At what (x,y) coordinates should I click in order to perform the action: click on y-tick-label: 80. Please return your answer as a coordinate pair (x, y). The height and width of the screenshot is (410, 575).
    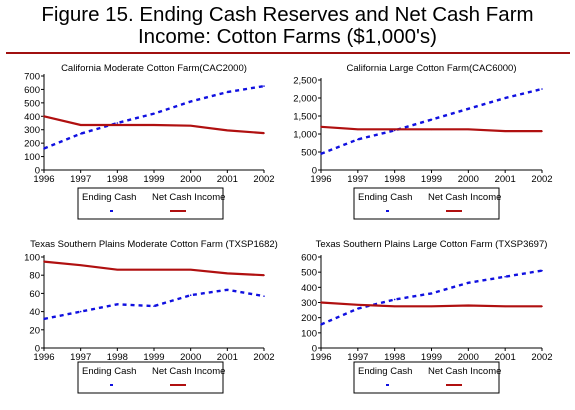
    Looking at the image, I should click on (34, 276).